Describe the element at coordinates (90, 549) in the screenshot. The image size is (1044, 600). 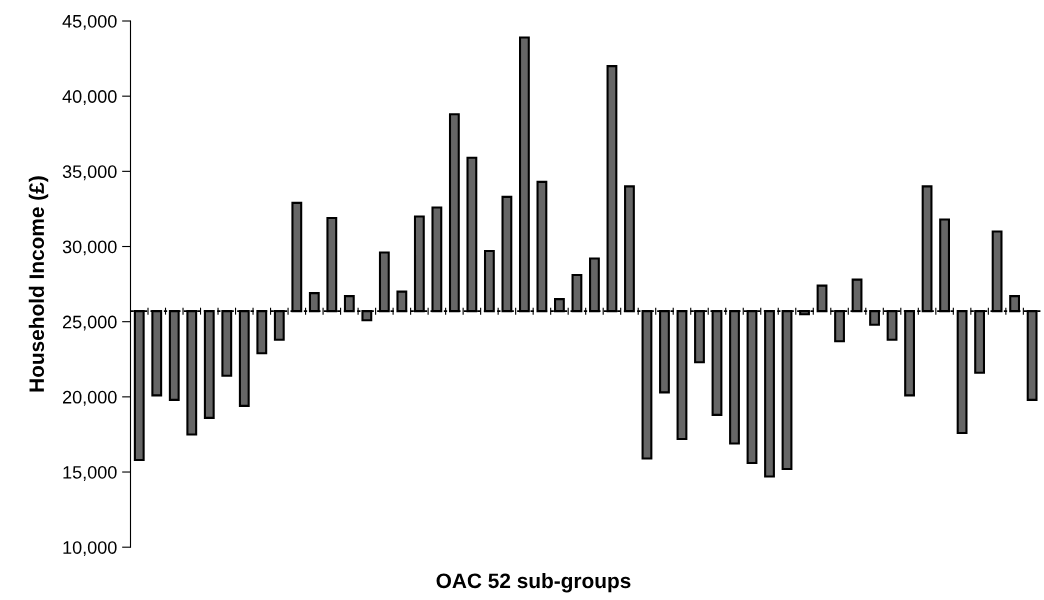
I see `y-tick-label: 10,000` at that location.